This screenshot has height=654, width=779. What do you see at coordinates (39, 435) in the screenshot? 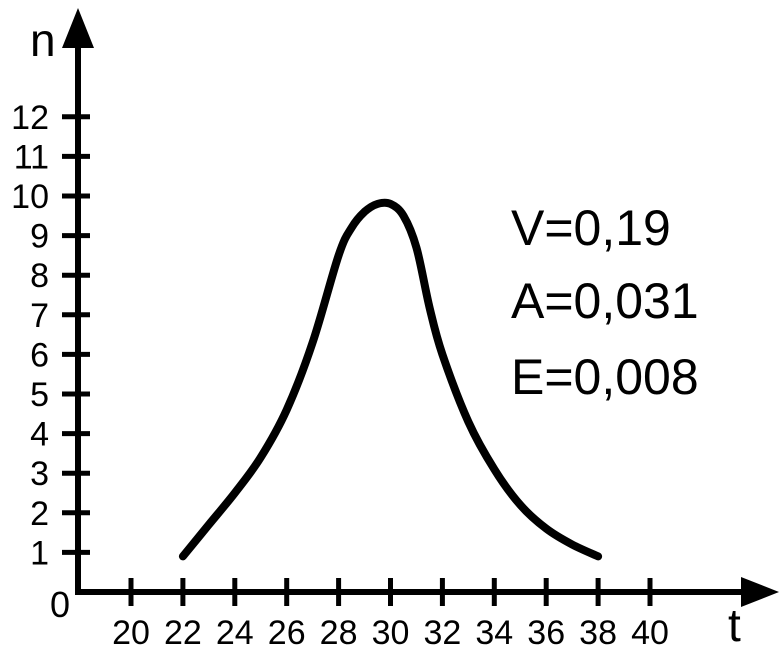
I see `y-tick-label: 4` at bounding box center [39, 435].